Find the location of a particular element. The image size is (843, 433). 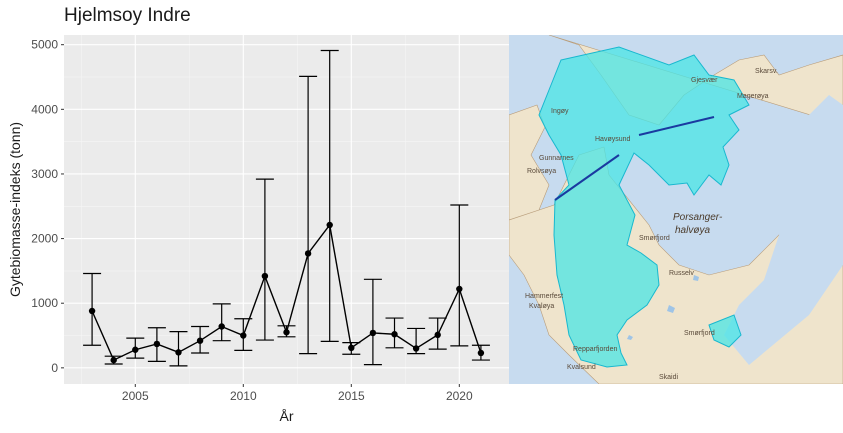

x-axis-title: År is located at coordinates (287, 416).